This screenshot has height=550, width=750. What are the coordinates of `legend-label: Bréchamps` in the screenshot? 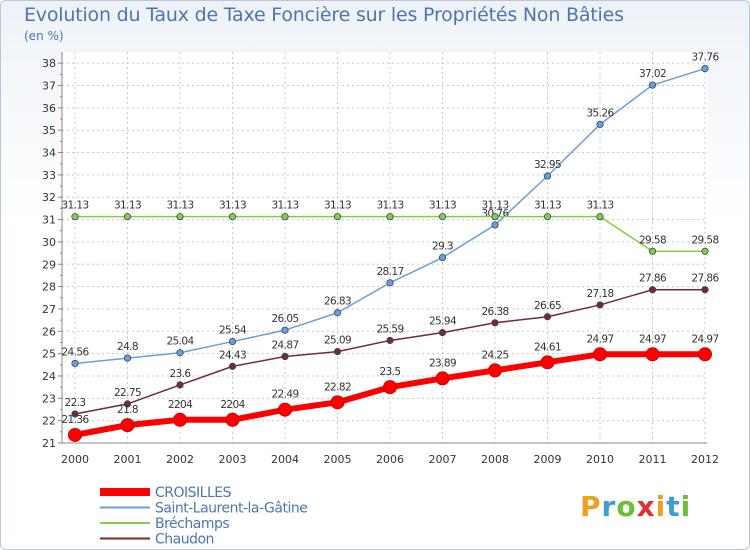 It's located at (192, 524).